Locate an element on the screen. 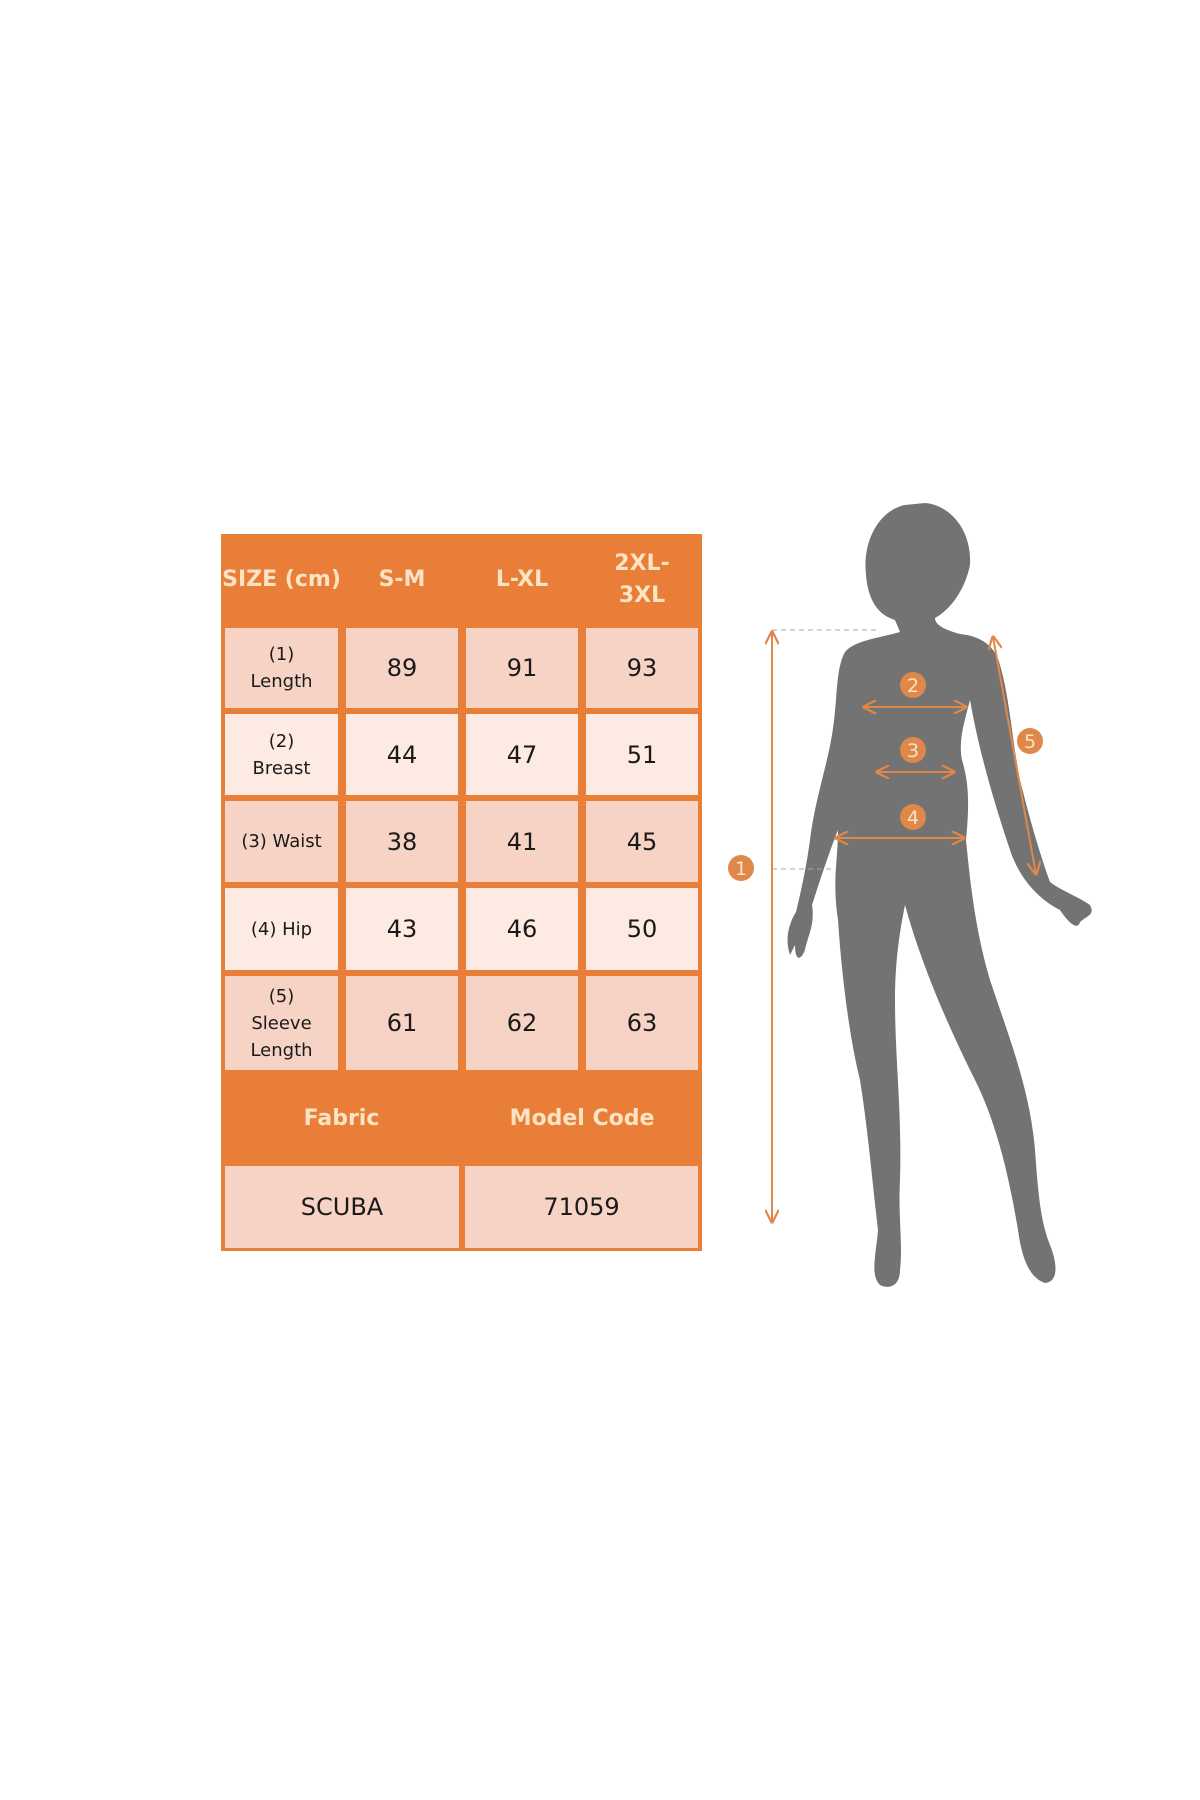 This screenshot has height=1800, width=1200. size-value-cell: 38 is located at coordinates (402, 841).